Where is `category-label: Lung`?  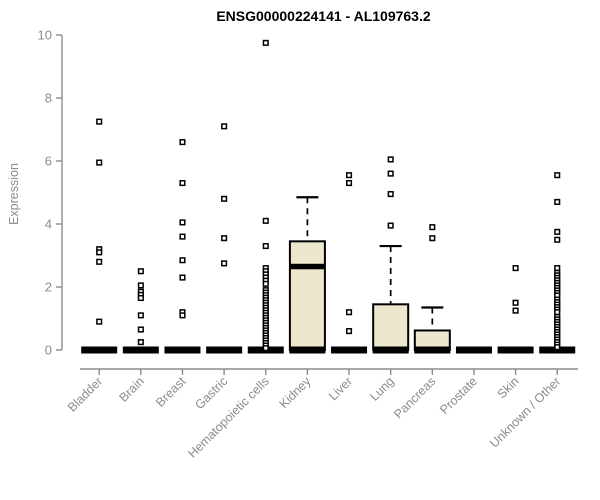
category-label: Lung is located at coordinates (382, 389).